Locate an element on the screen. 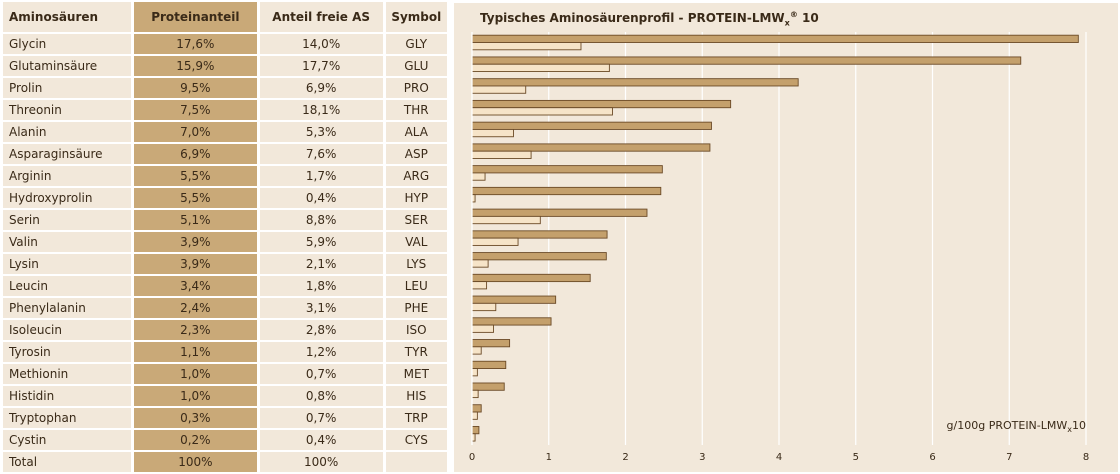  bar-series-2-trp is located at coordinates (474, 415).